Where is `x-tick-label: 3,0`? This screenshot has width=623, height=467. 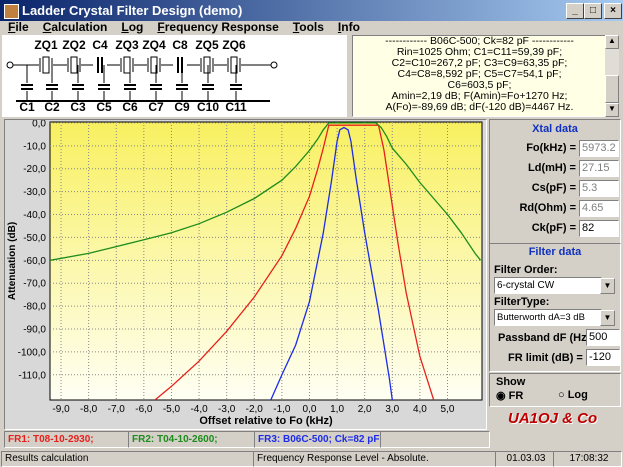
x-tick-label: 3,0 is located at coordinates (392, 409).